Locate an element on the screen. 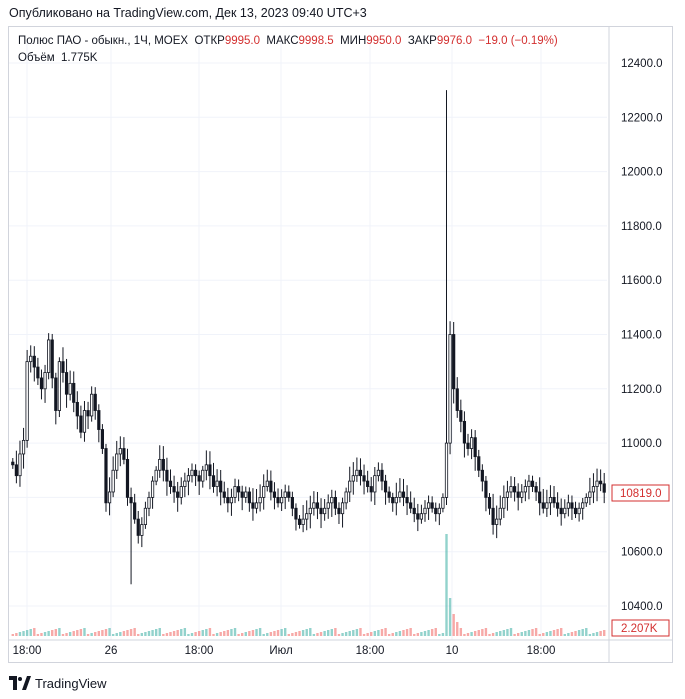 The image size is (685, 699). volume-bars is located at coordinates (308, 585).